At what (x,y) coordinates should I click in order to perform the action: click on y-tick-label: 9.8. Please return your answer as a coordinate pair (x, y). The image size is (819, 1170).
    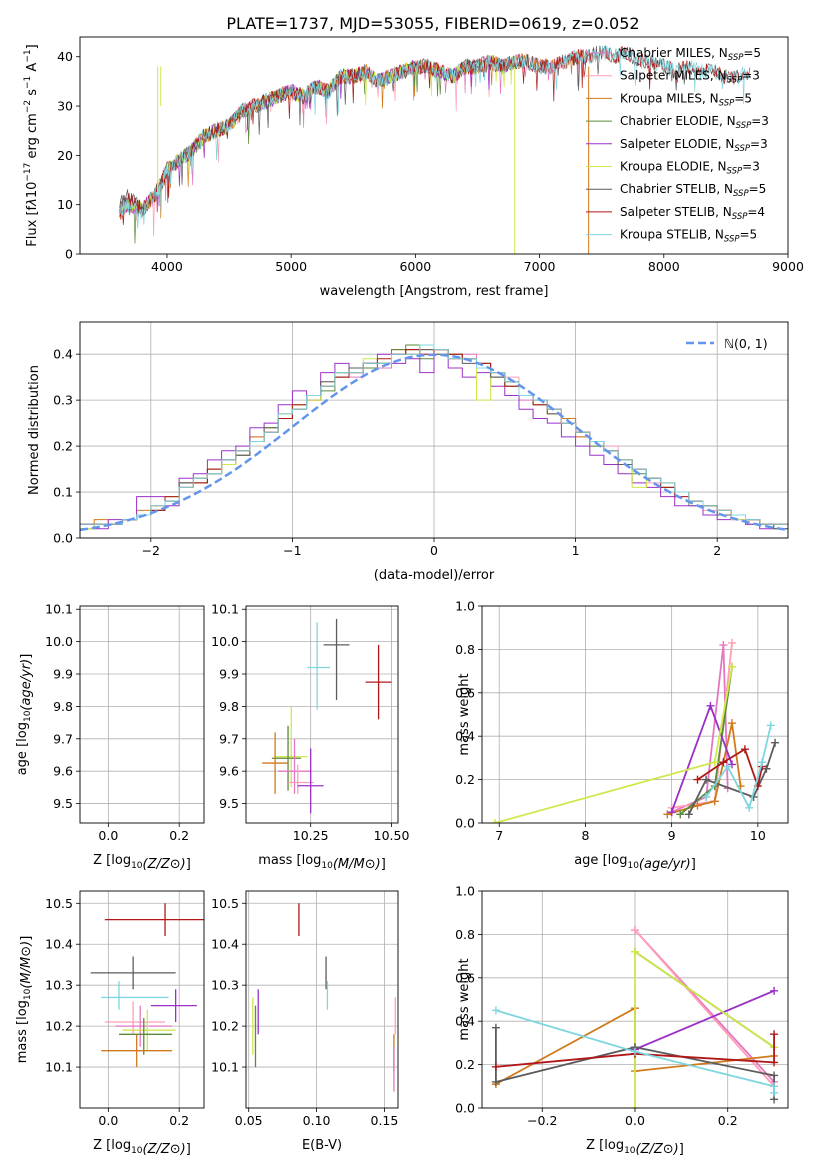
    Looking at the image, I should click on (63, 706).